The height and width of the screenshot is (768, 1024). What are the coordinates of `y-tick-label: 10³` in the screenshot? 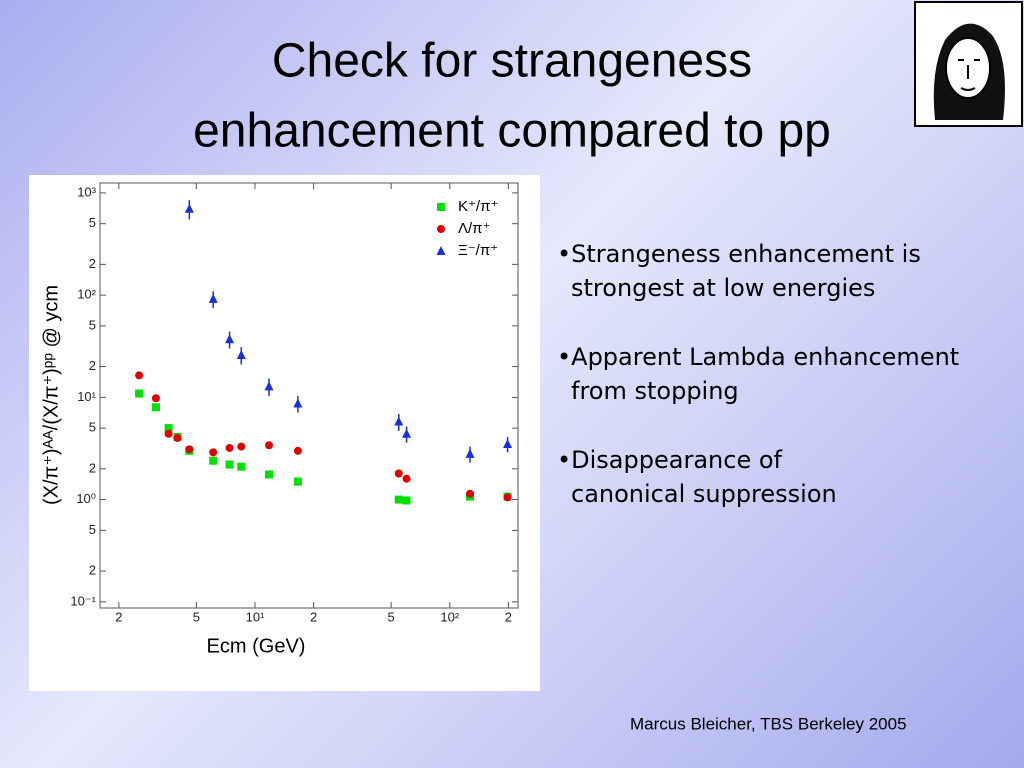 It's located at (86, 191).